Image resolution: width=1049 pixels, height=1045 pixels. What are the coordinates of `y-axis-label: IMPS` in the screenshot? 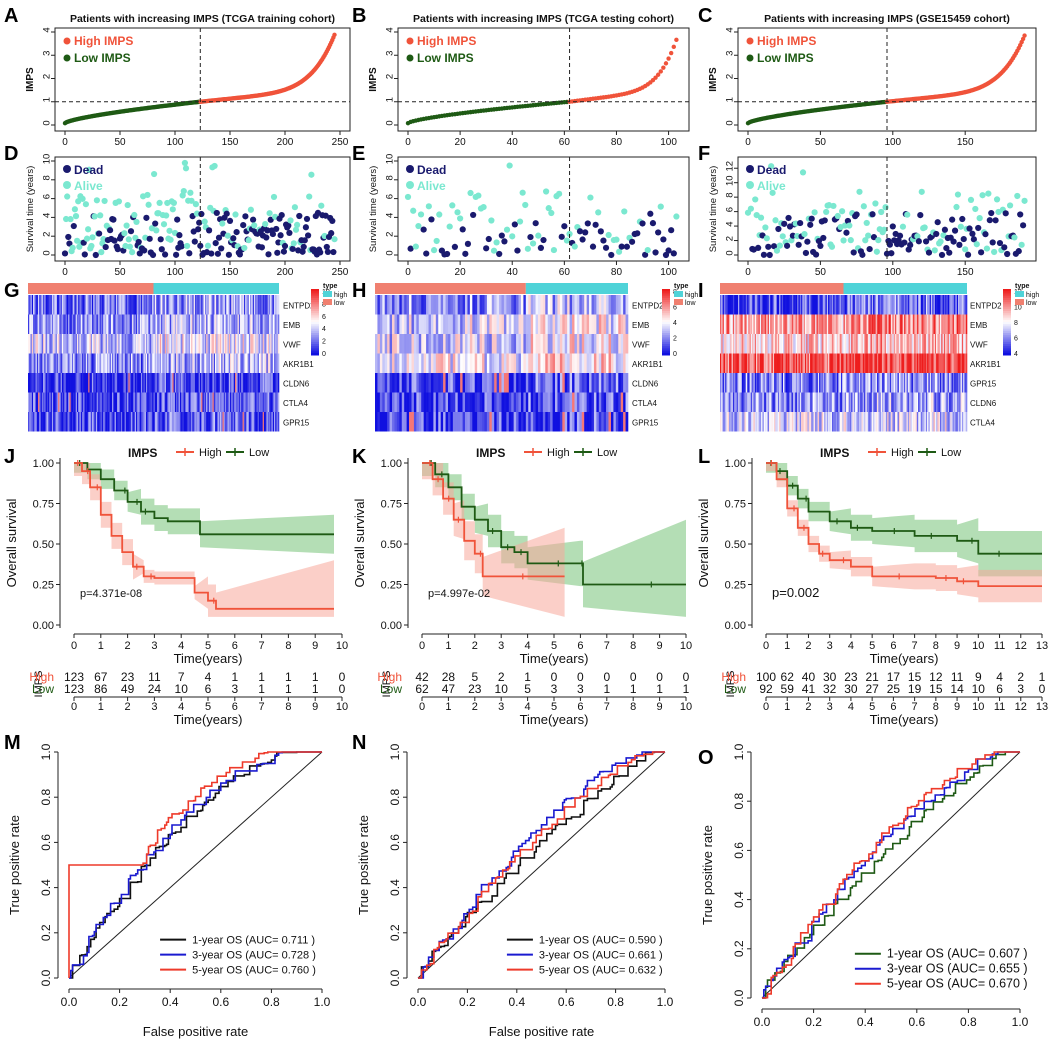 It's located at (713, 79).